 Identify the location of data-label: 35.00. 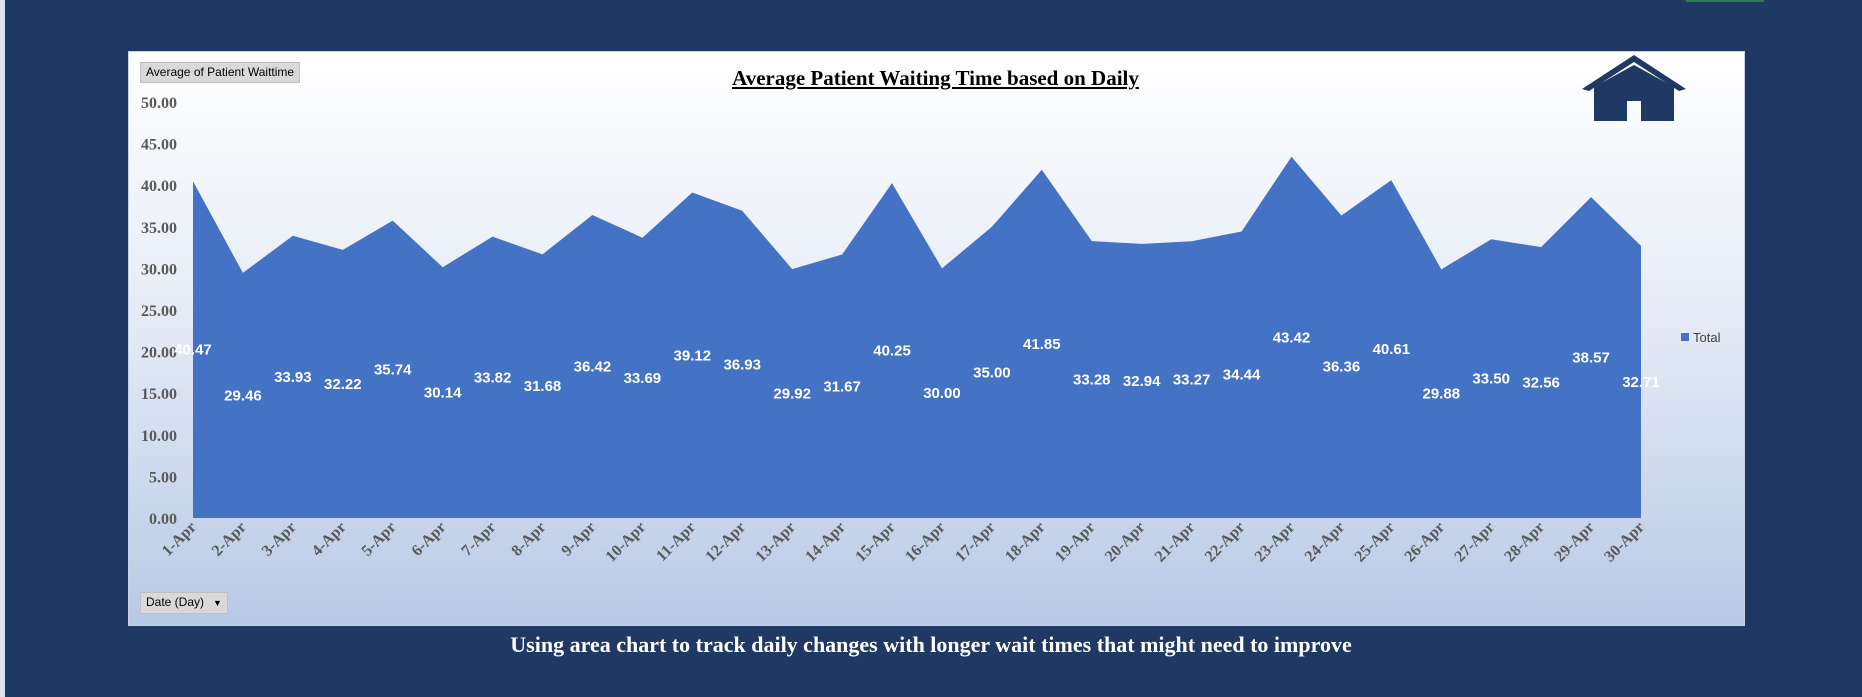
(992, 372).